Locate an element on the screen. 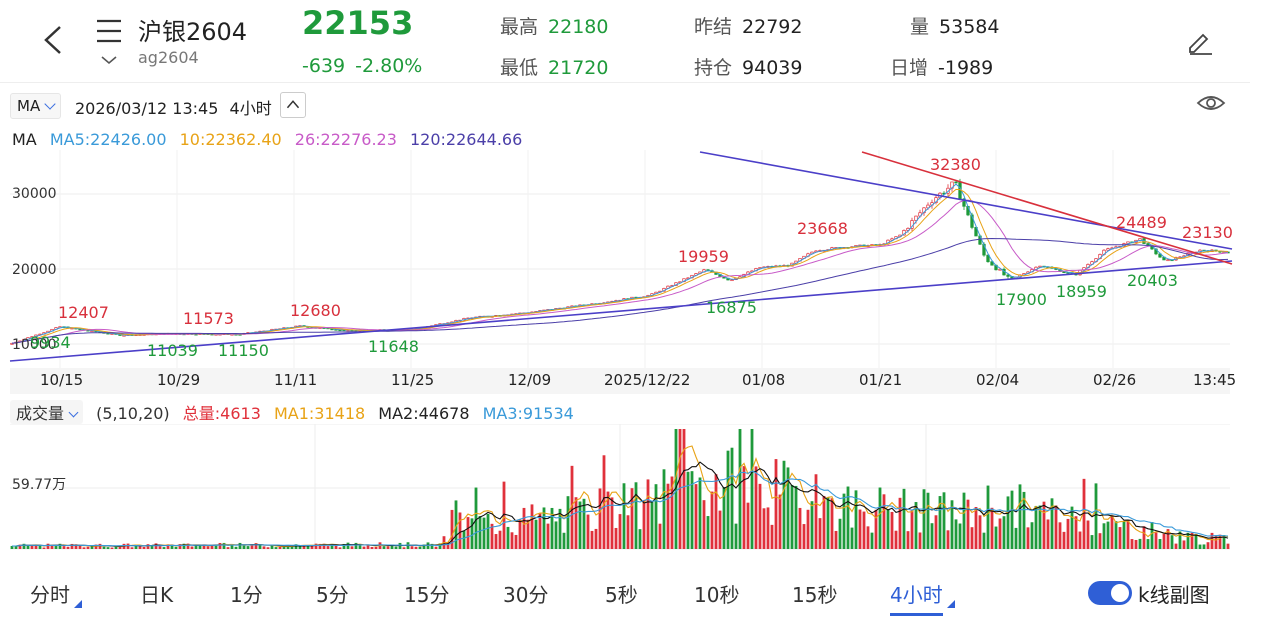 The image size is (1278, 622). tab-4hour: 4小时 is located at coordinates (922, 597).